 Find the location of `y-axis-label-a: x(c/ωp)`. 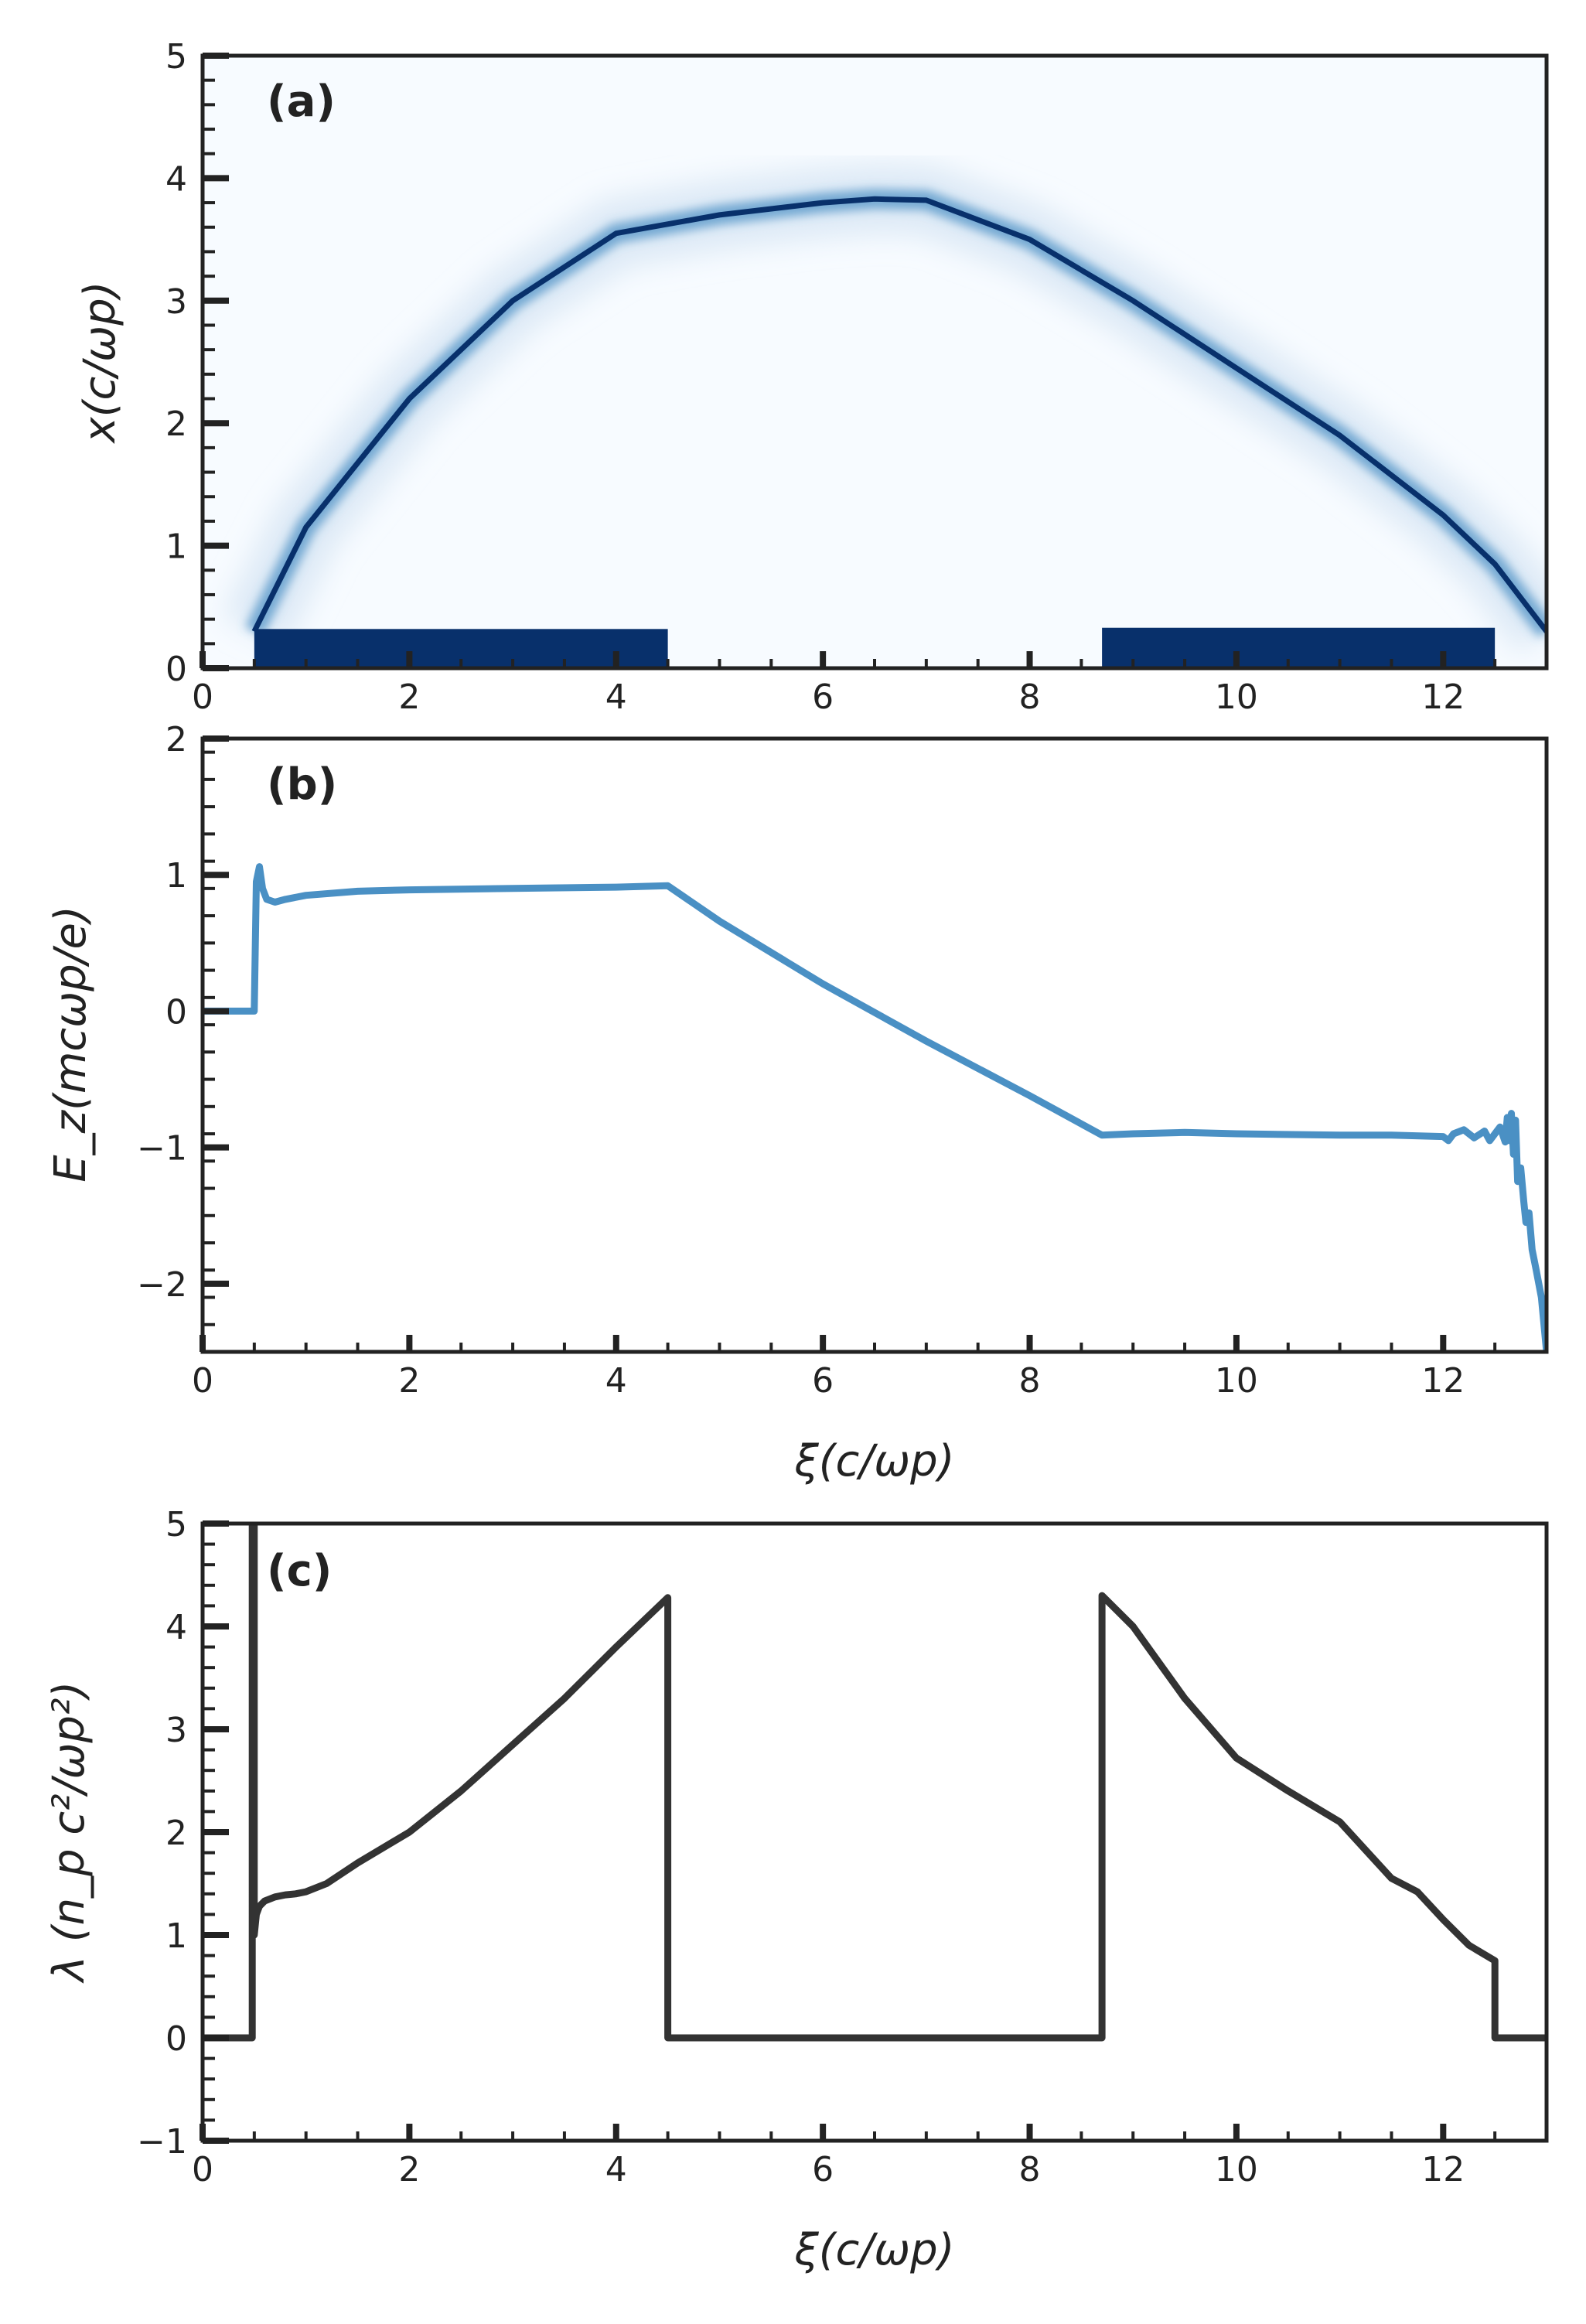

y-axis-label-a: x(c/ωp) is located at coordinates (100, 363).